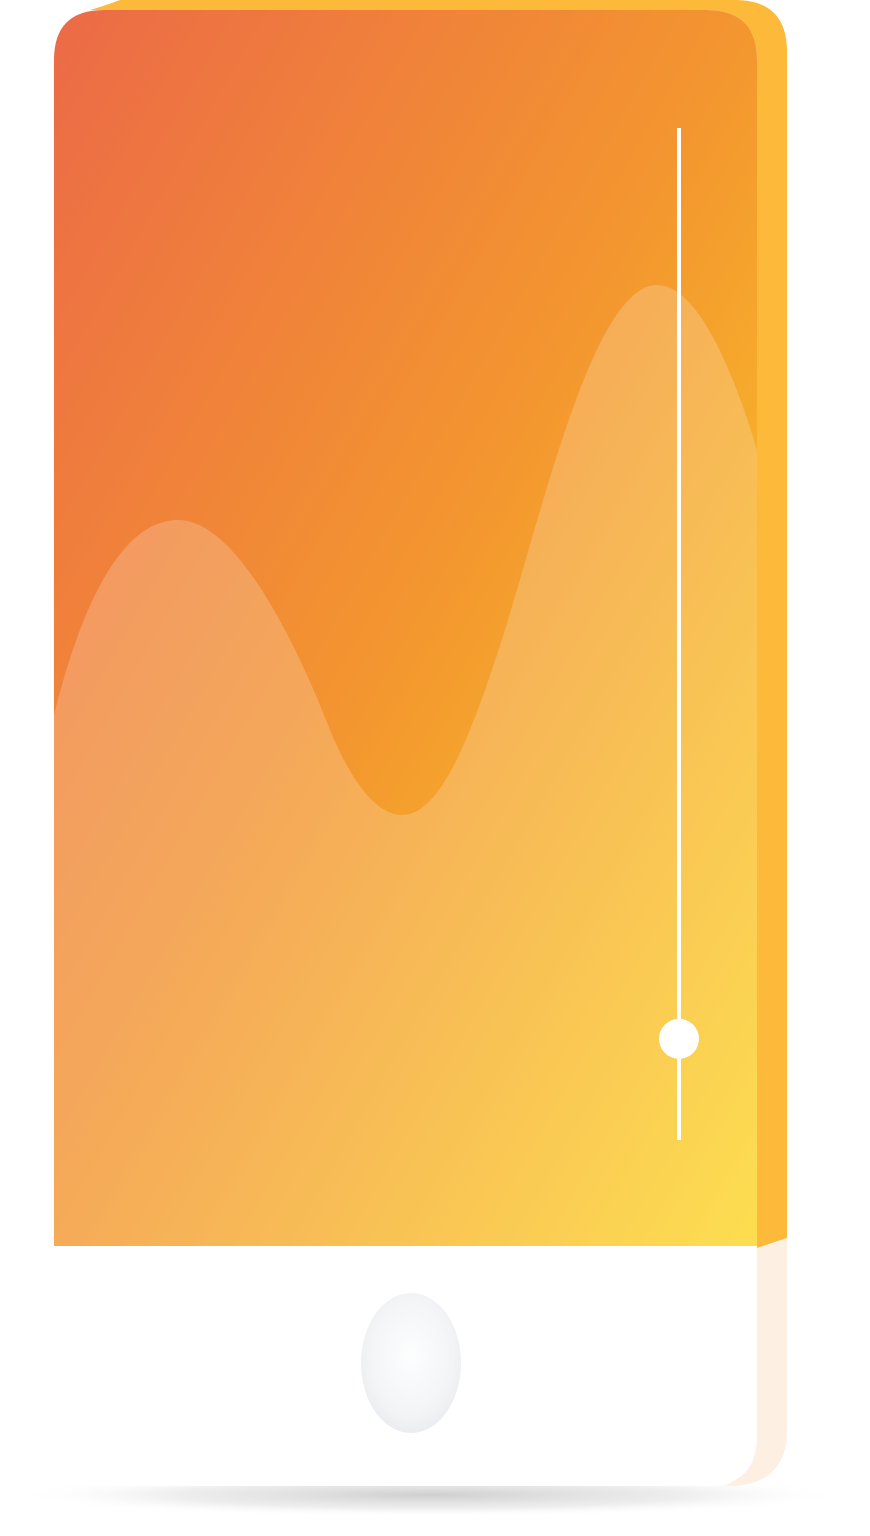  Describe the element at coordinates (679, 1038) in the screenshot. I see `slider-thumb` at that location.